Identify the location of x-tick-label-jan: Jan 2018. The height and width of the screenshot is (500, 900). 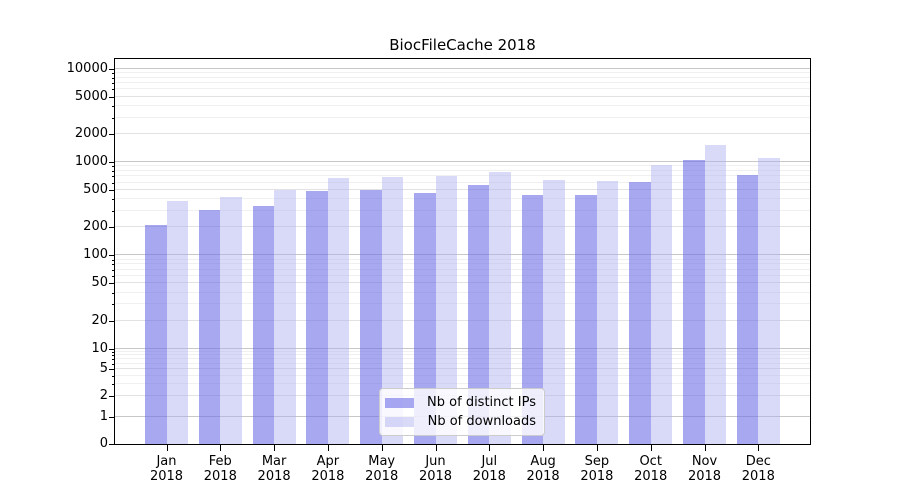
(166, 469).